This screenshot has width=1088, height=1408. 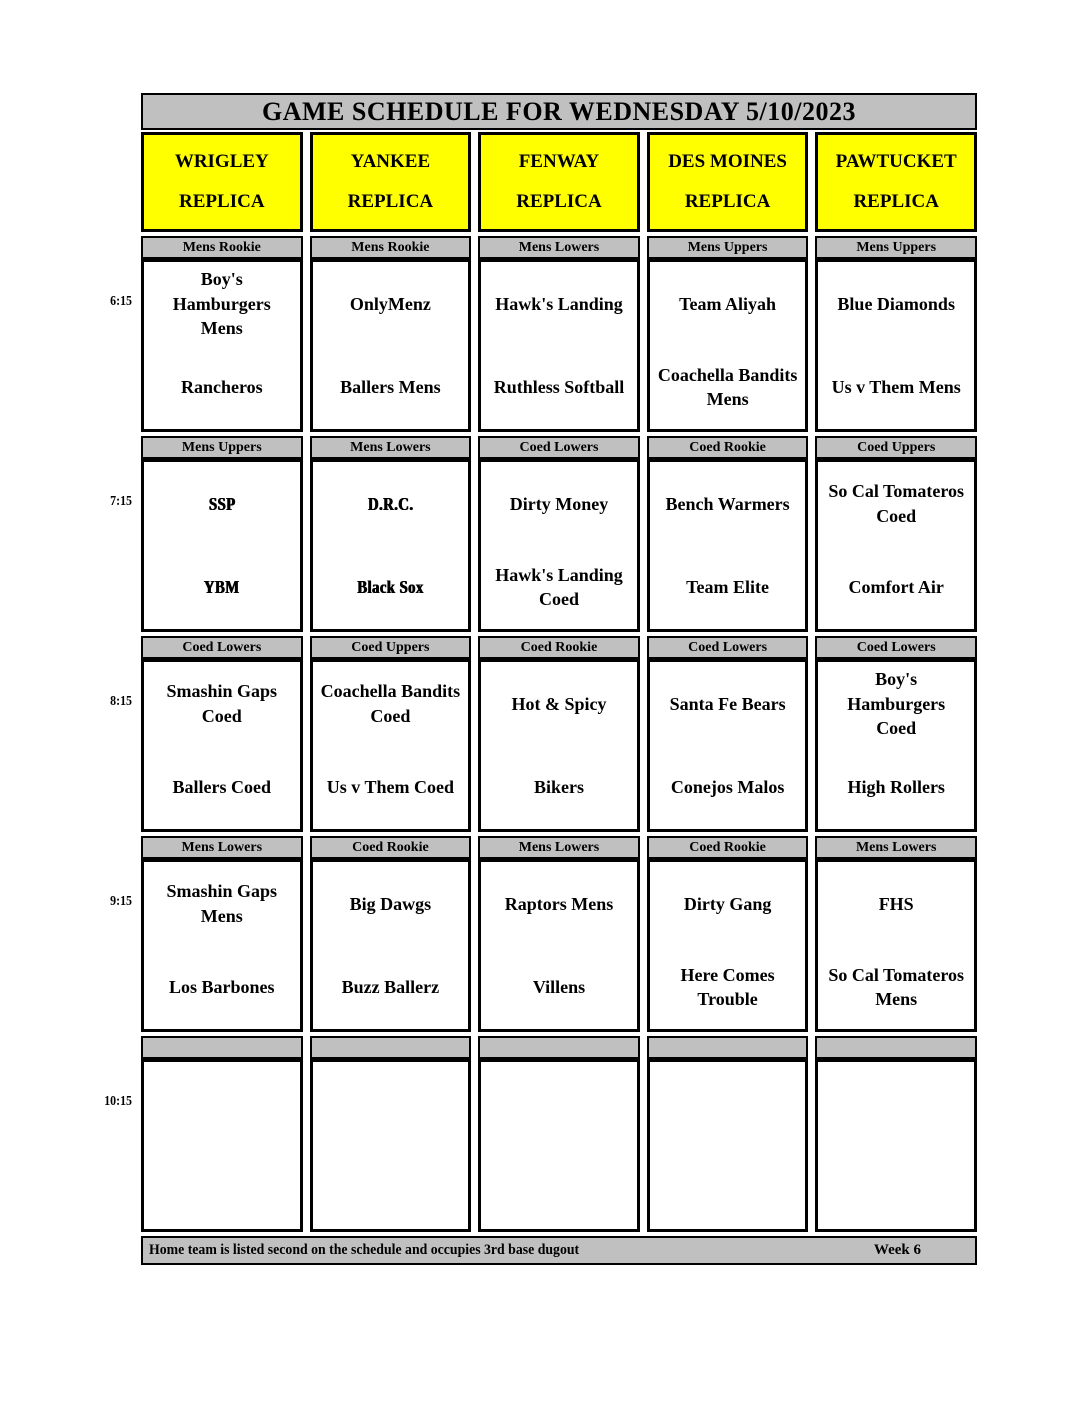 I want to click on away-team-slot: Dirty Money, so click(x=559, y=504).